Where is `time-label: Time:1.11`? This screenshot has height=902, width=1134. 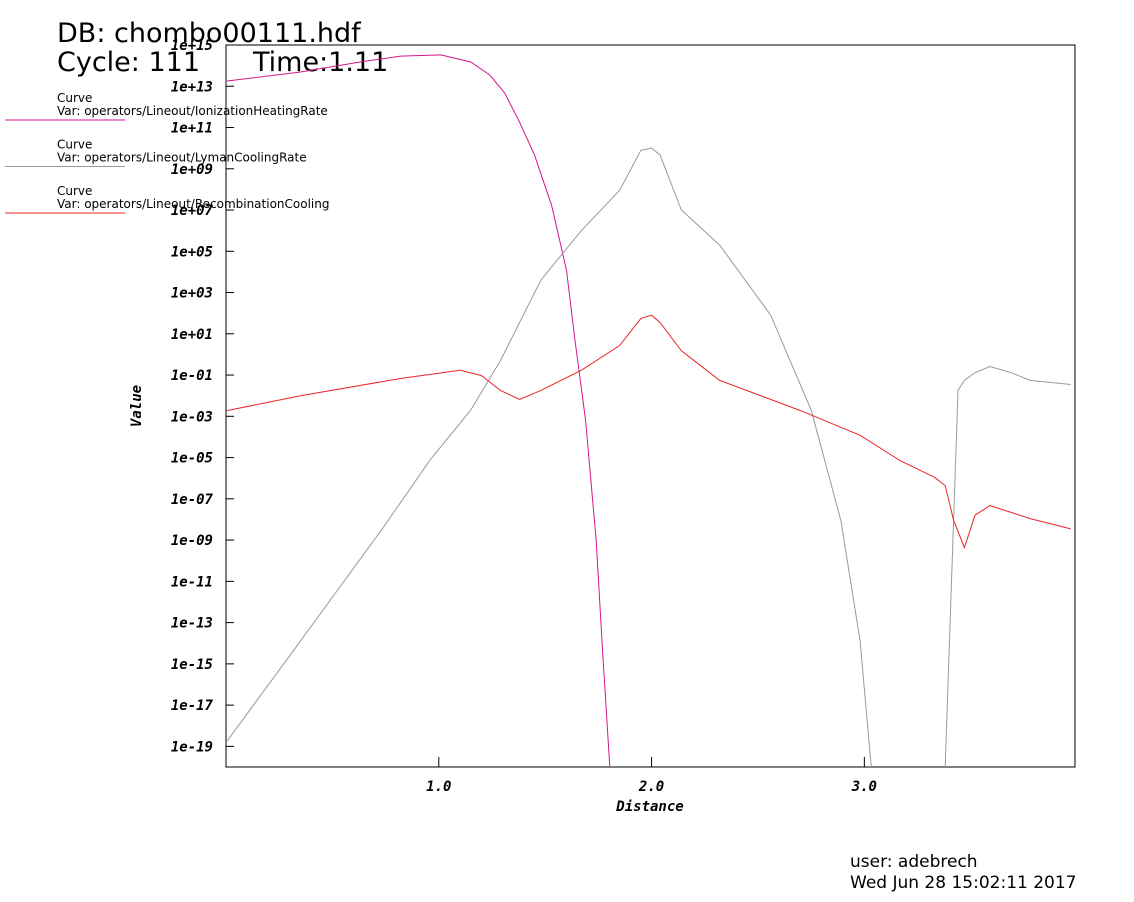 time-label: Time:1.11 is located at coordinates (320, 62).